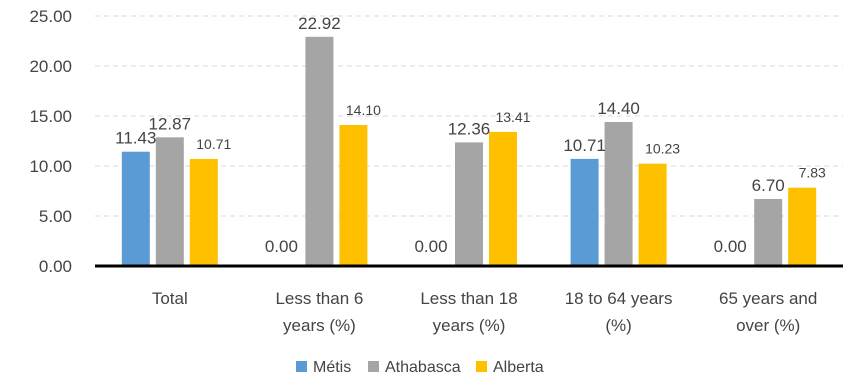  Describe the element at coordinates (468, 298) in the screenshot. I see `x-category-label: Less than 18` at that location.